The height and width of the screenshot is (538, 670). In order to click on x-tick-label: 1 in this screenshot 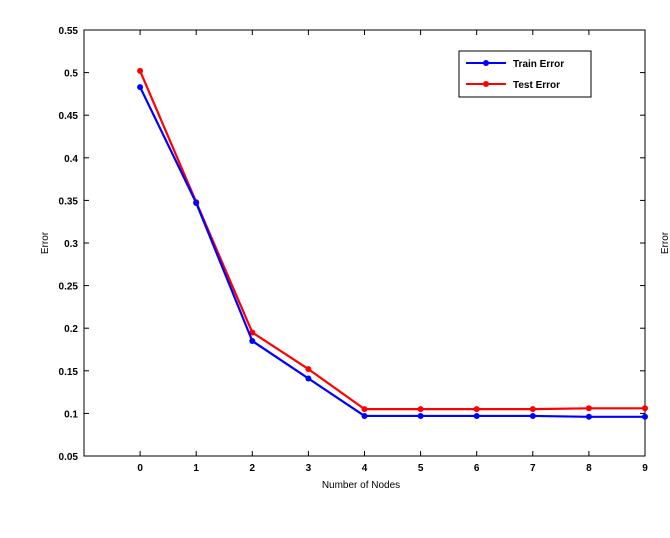, I will do `click(196, 468)`.